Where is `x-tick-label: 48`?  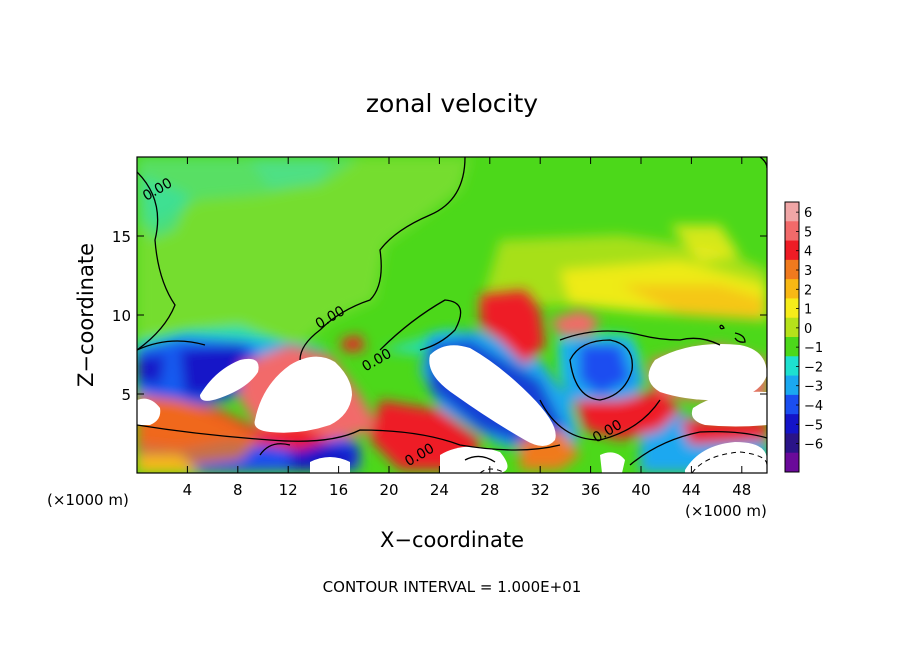 x-tick-label: 48 is located at coordinates (741, 490).